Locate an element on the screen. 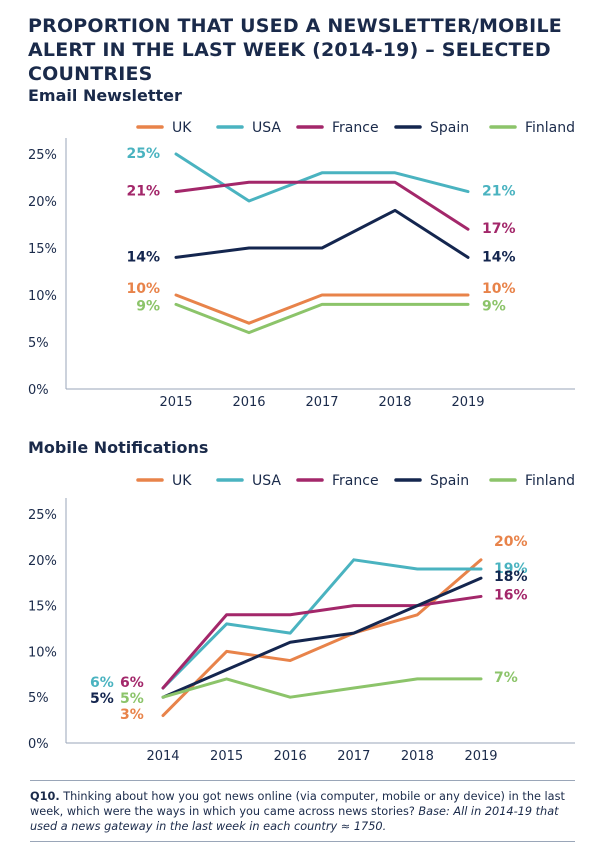 Image resolution: width=600 pixels, height=851 pixels. mobile-notifications-x-tick-label: 2019 is located at coordinates (480, 756).